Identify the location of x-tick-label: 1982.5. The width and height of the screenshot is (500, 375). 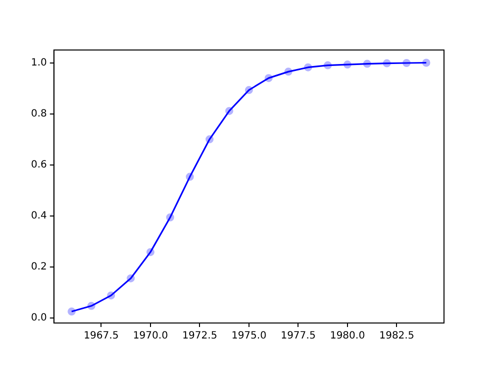
(396, 336).